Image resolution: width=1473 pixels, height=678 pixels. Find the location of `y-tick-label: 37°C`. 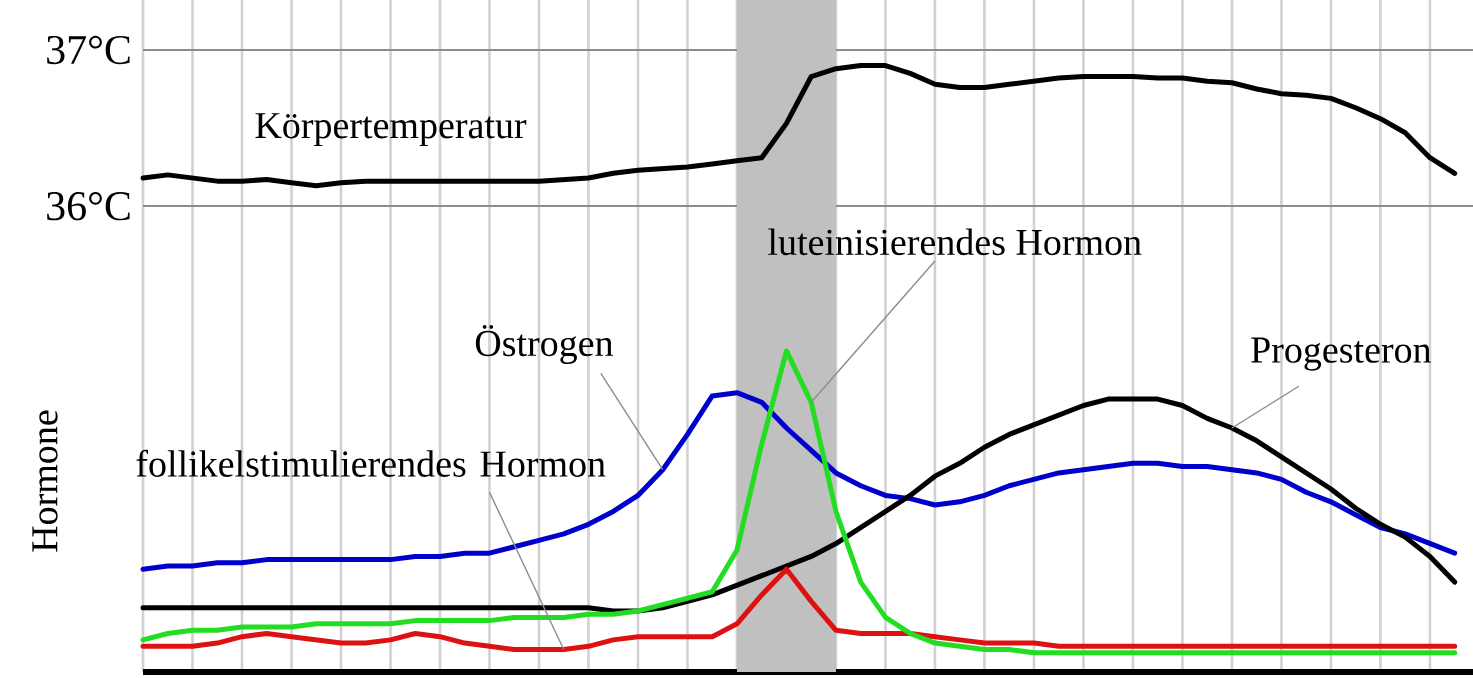

y-tick-label: 37°C is located at coordinates (88, 50).